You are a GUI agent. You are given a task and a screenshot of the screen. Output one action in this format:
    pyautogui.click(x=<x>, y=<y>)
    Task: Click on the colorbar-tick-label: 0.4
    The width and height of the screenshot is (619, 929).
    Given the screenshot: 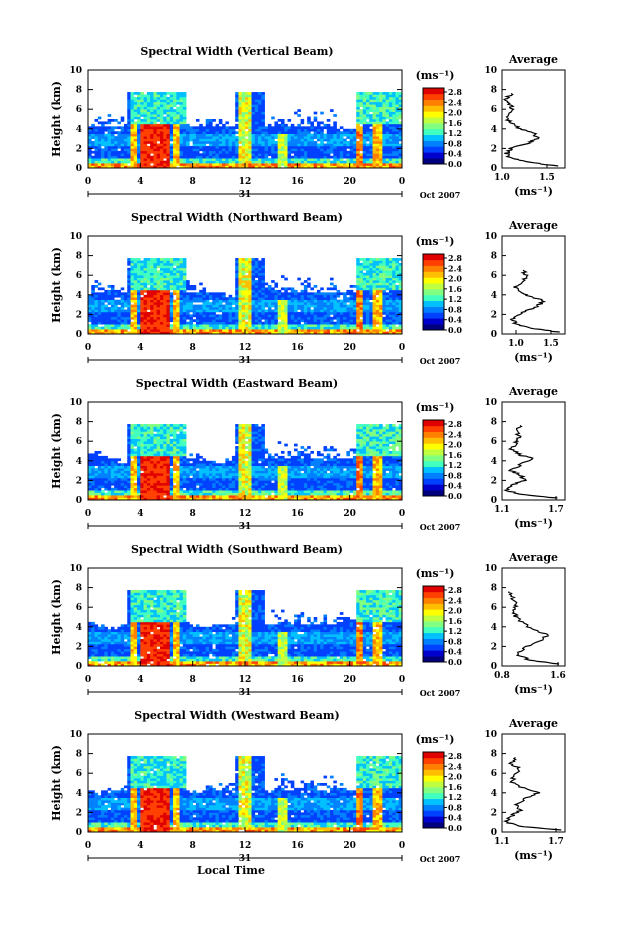 What is the action you would take?
    pyautogui.click(x=455, y=320)
    